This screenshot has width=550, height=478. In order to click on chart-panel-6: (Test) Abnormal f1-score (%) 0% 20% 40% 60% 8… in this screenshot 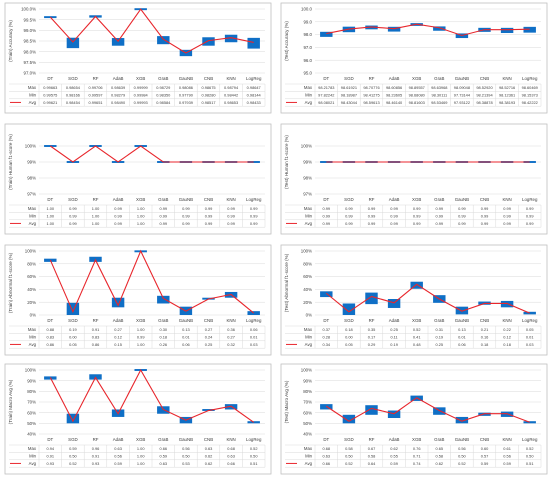, I will do `click(414, 300)`.